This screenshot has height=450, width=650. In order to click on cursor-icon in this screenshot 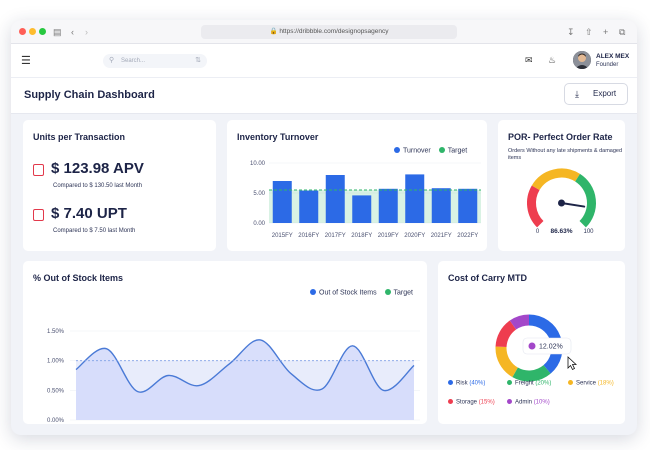, I will do `click(572, 363)`.